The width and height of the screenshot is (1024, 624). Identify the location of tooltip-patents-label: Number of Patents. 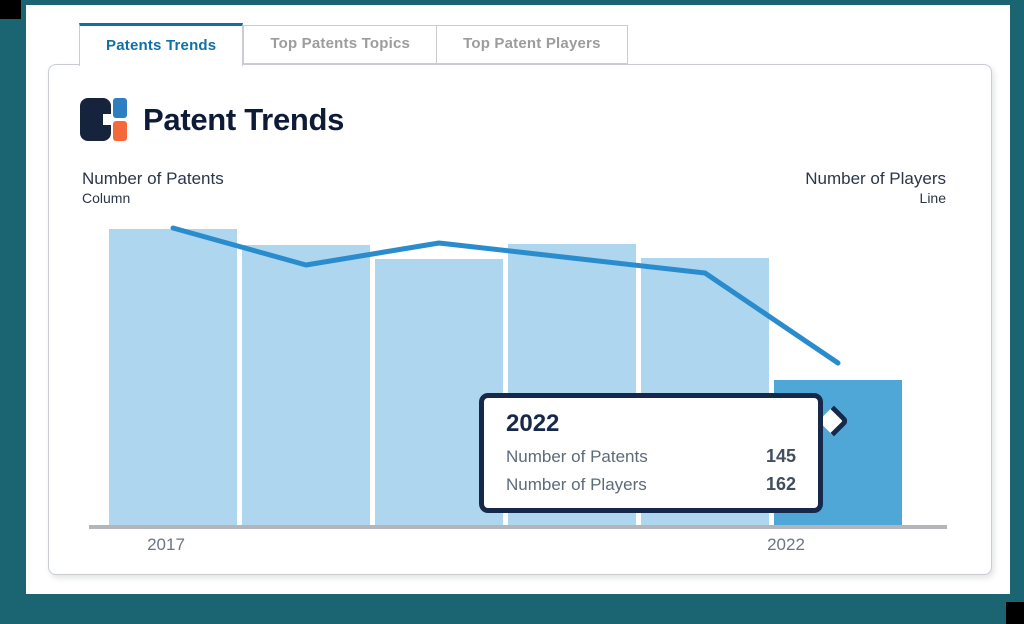
(577, 456).